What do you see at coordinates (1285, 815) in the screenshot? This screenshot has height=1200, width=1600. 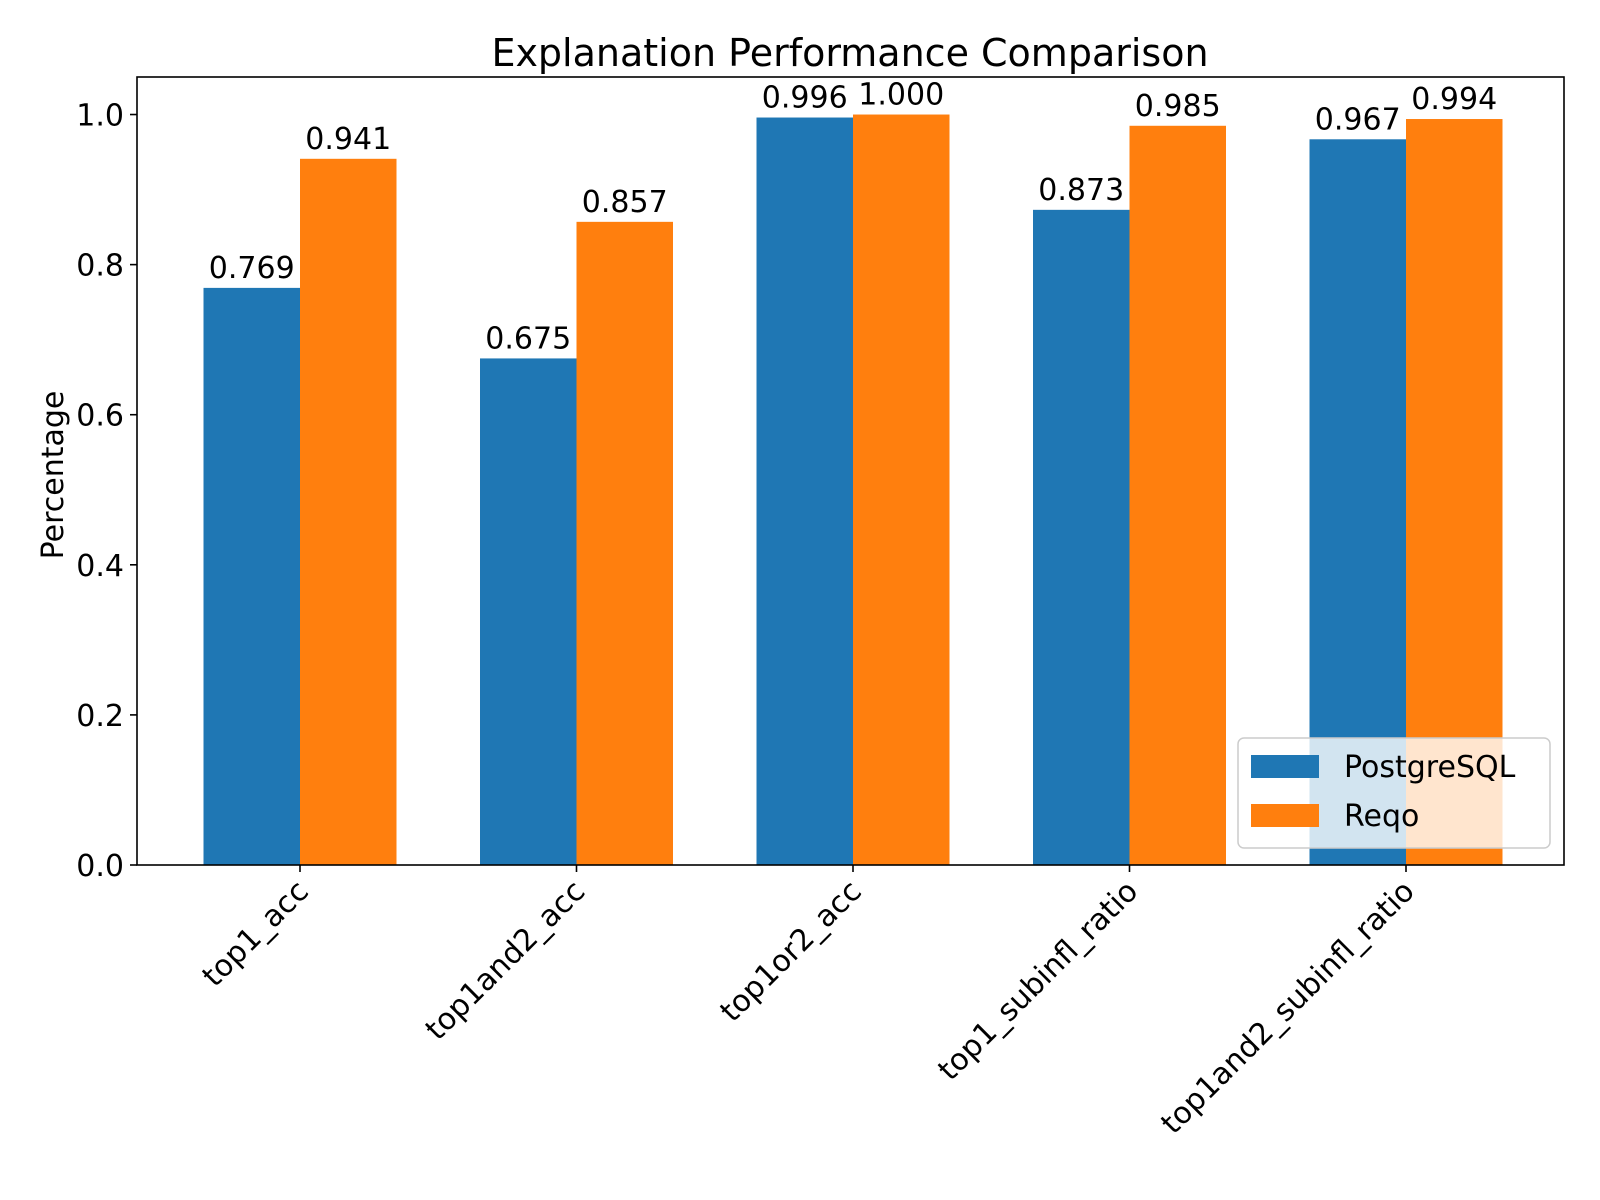 I see `legend-swatch-reqo` at bounding box center [1285, 815].